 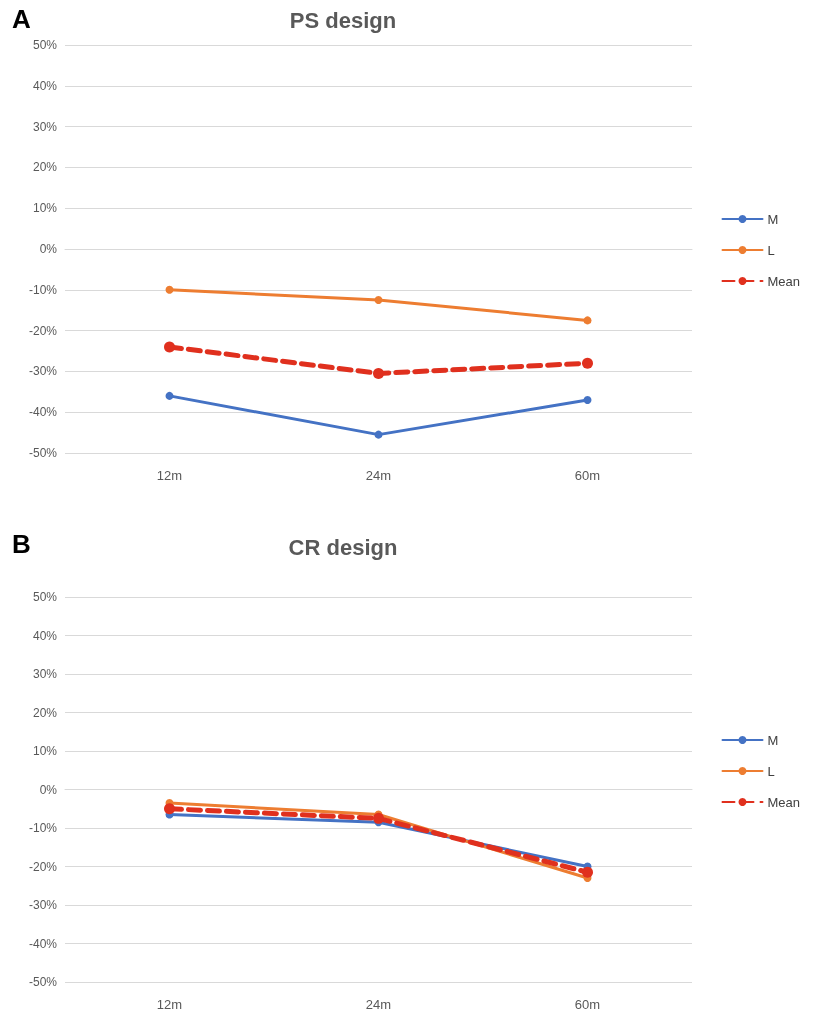 What do you see at coordinates (343, 547) in the screenshot?
I see `chart-title: CR design` at bounding box center [343, 547].